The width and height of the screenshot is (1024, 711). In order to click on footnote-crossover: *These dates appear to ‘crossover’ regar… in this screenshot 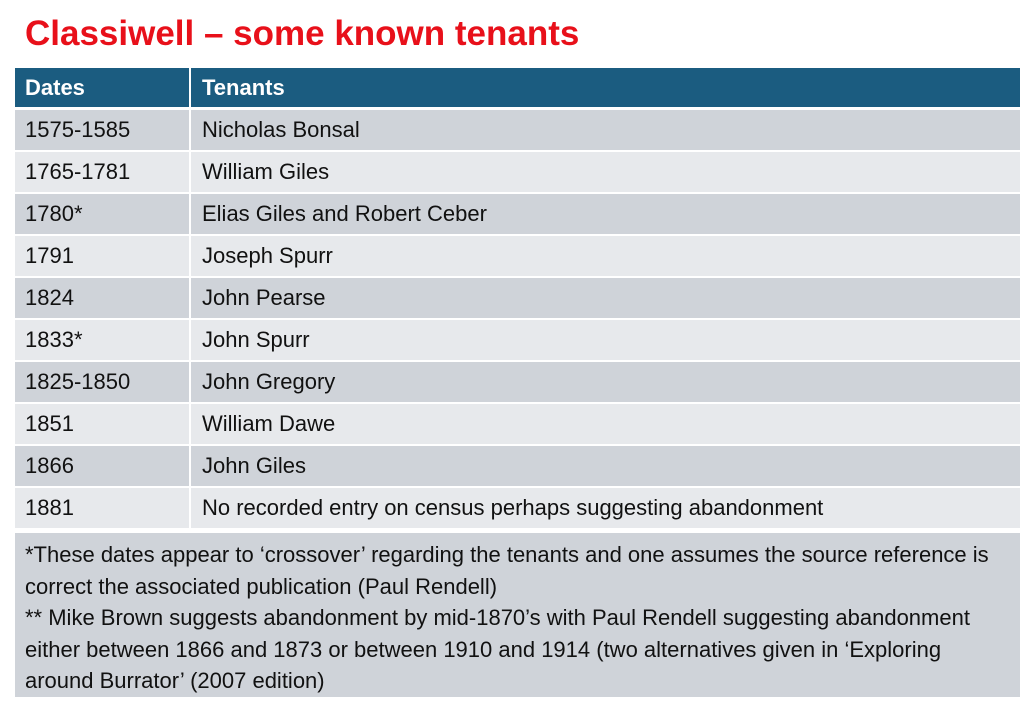, I will do `click(507, 570)`.